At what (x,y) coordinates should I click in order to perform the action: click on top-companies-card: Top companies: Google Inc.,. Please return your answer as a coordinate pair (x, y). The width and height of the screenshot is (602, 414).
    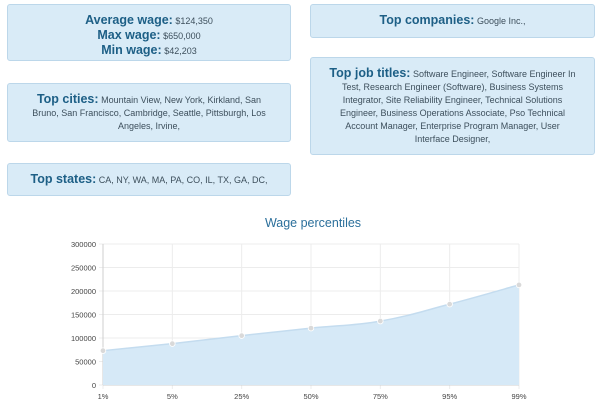
    Looking at the image, I should click on (452, 21).